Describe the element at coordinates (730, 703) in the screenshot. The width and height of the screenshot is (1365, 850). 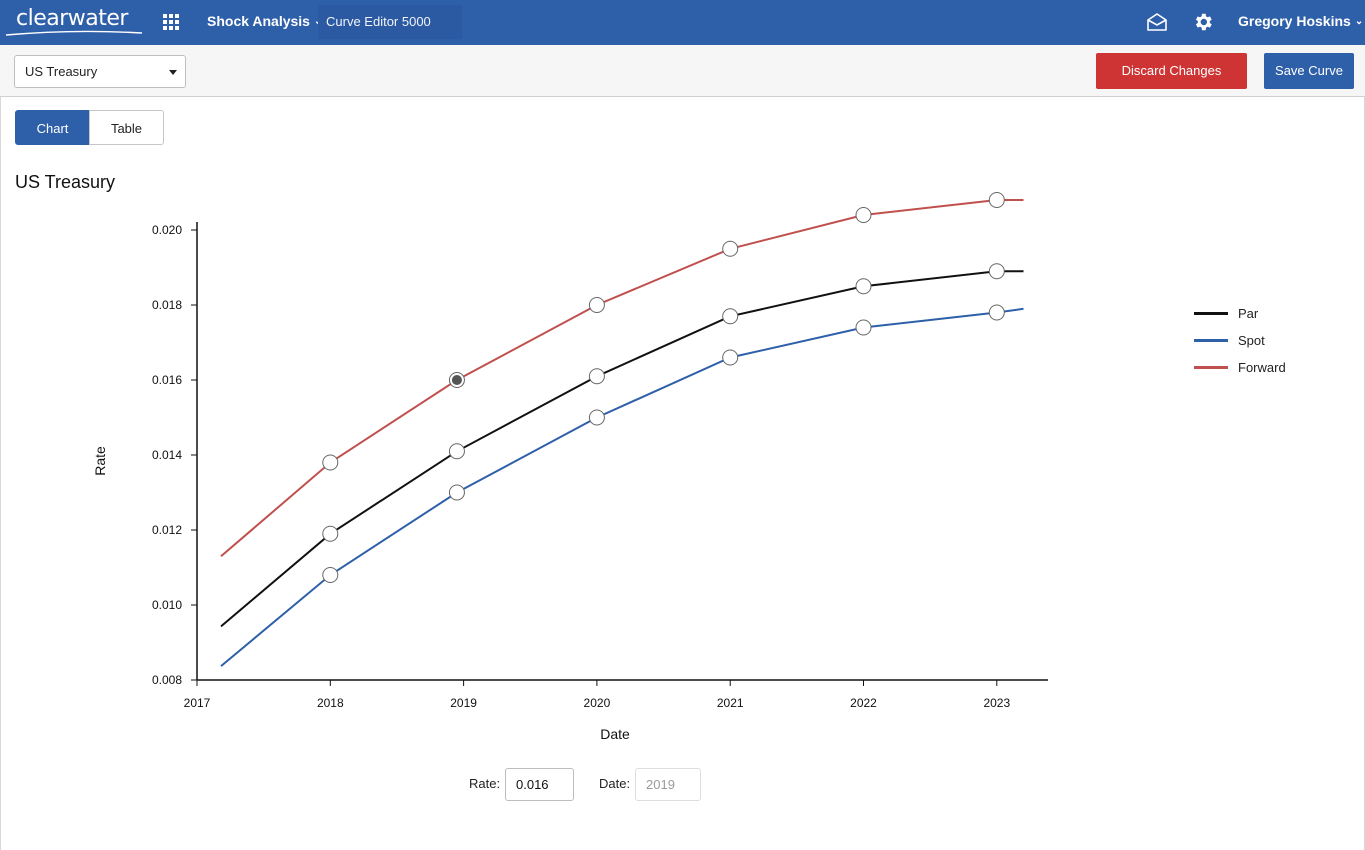
I see `x-tick-label: 2021` at that location.